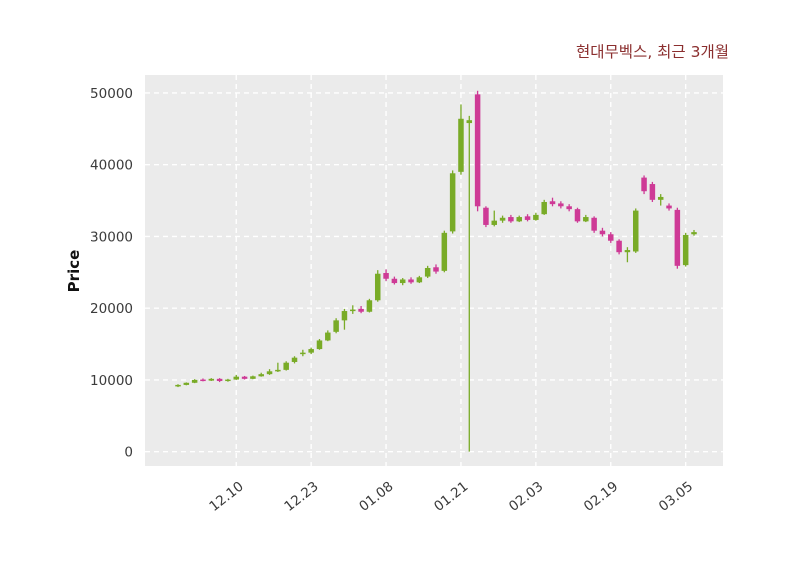  What do you see at coordinates (601, 497) in the screenshot?
I see `x-tick-label: 02.19` at bounding box center [601, 497].